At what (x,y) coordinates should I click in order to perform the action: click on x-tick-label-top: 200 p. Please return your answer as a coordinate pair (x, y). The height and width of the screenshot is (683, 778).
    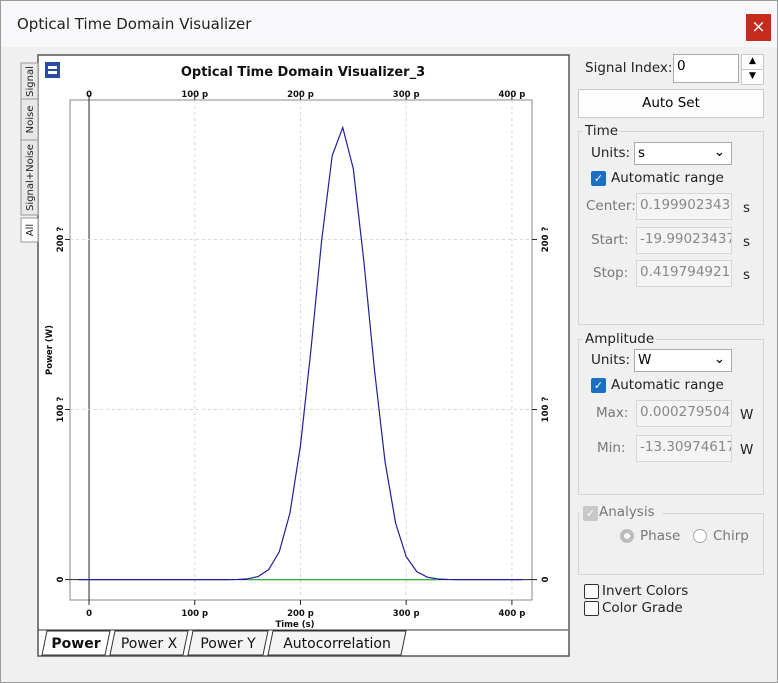
    Looking at the image, I should click on (300, 95).